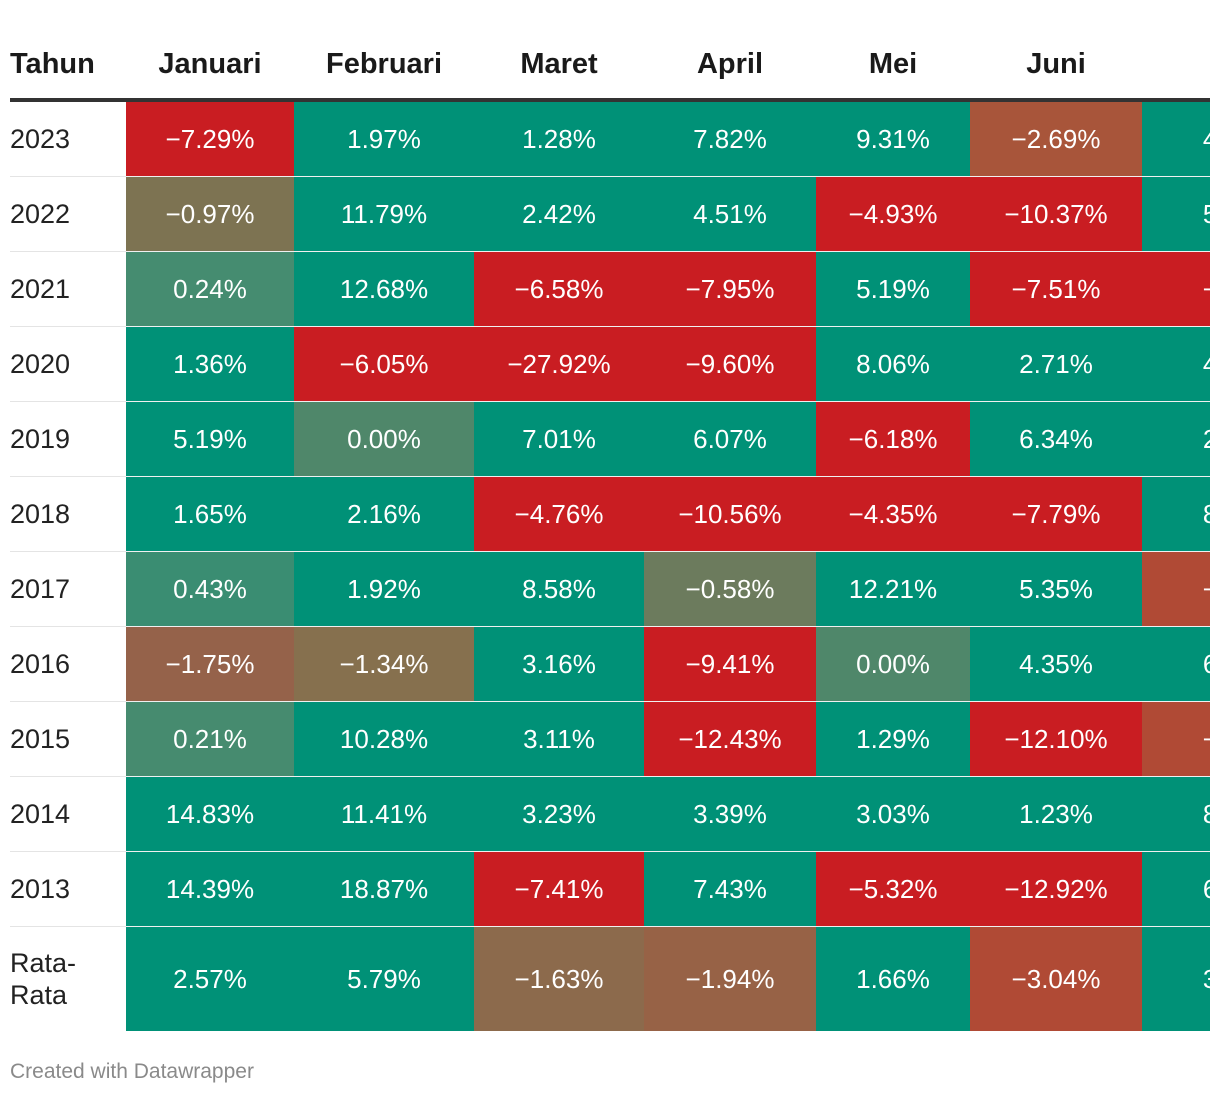 The height and width of the screenshot is (1096, 1220). Describe the element at coordinates (1056, 364) in the screenshot. I see `heatmap-cell: 2.71%` at that location.